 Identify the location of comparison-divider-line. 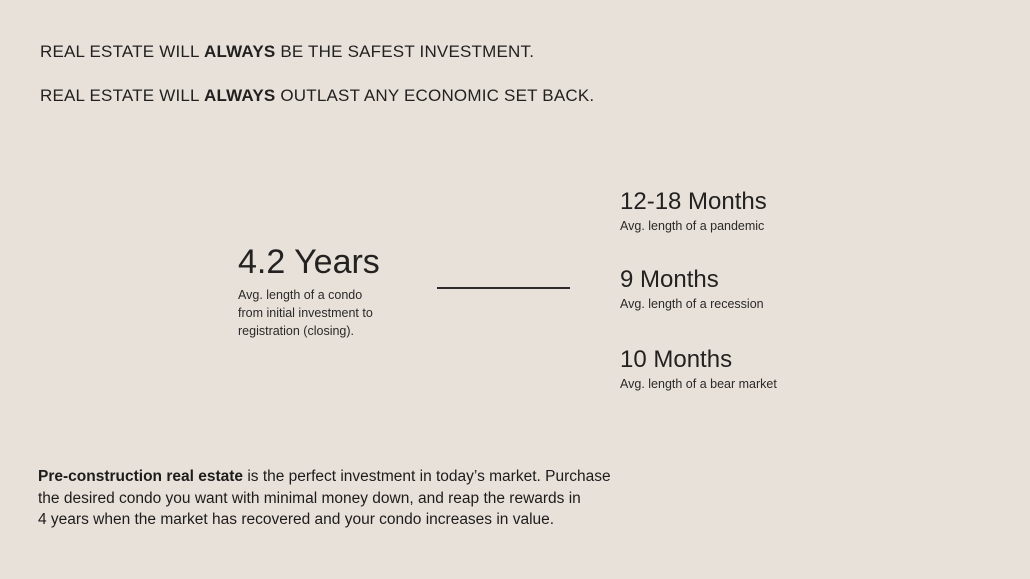
(503, 288).